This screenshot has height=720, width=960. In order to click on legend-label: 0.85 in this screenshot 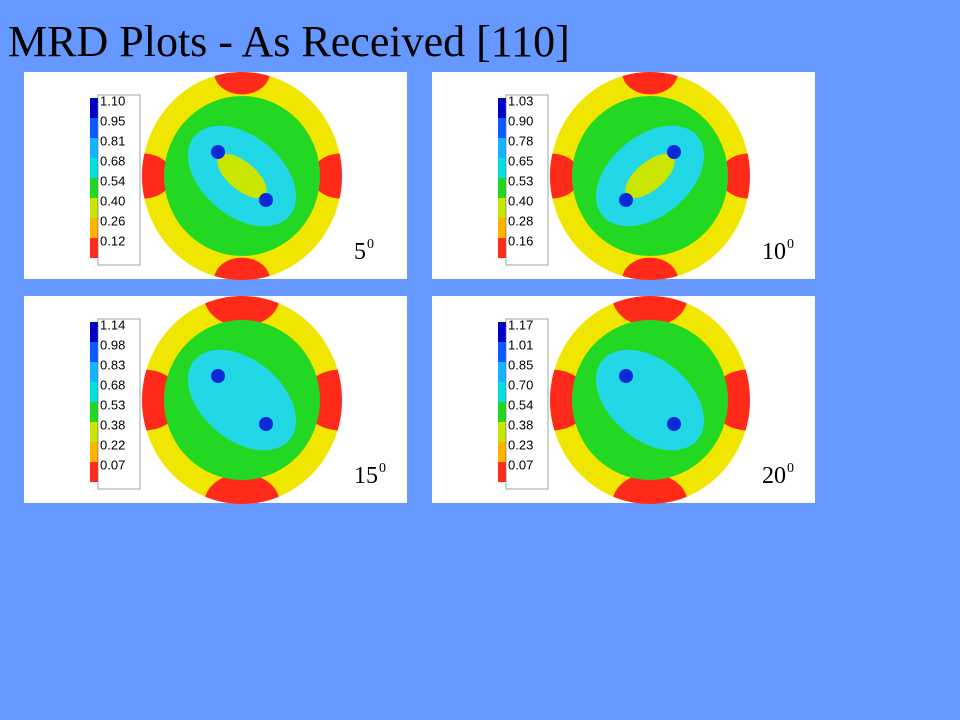, I will do `click(520, 364)`.